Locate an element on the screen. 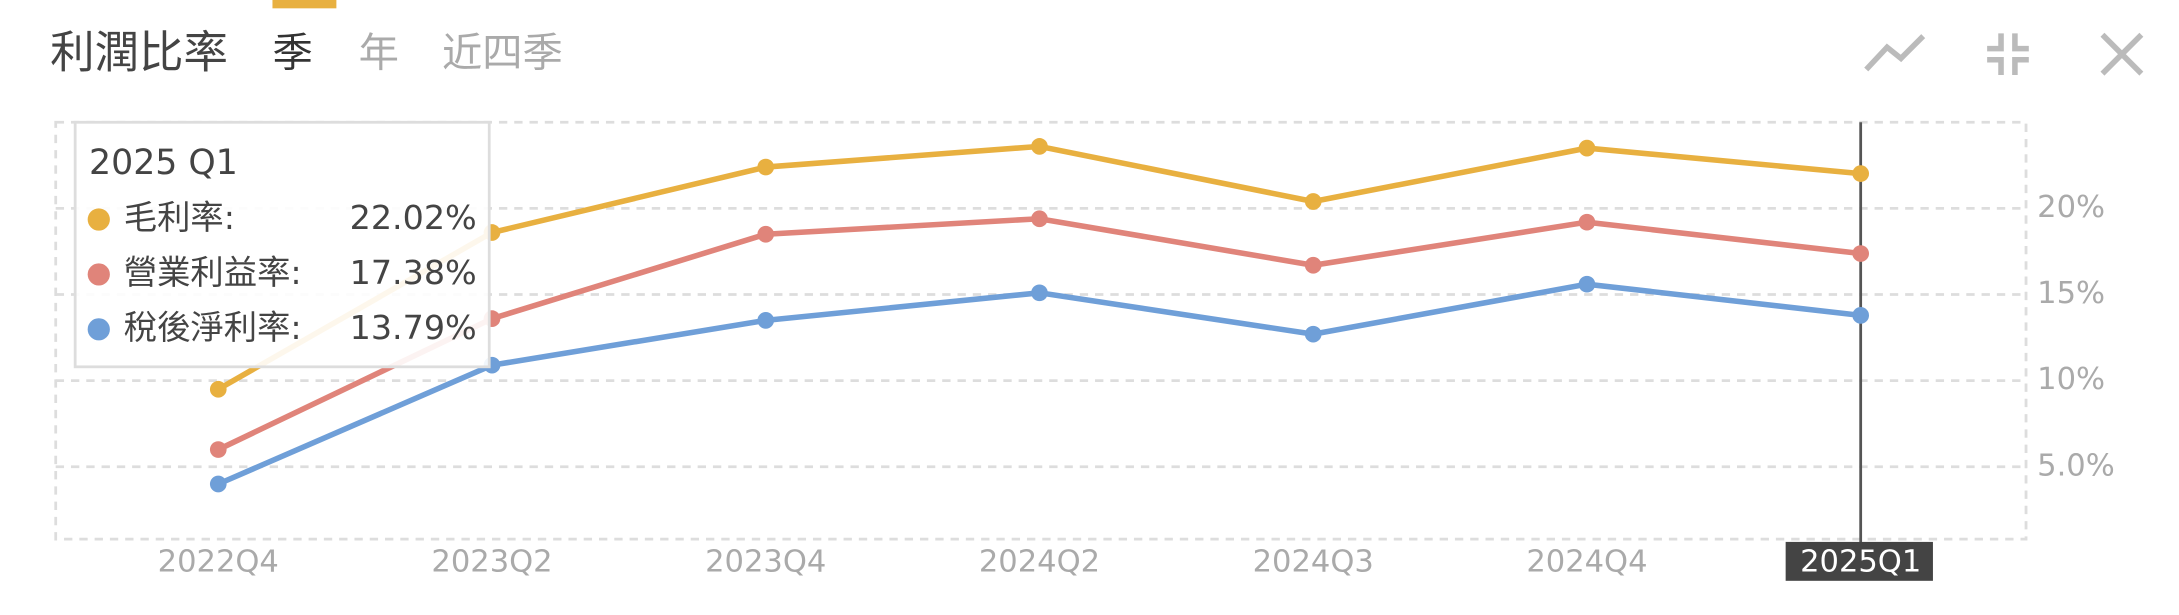  tooltip-label: 營業利益率: is located at coordinates (213, 272).